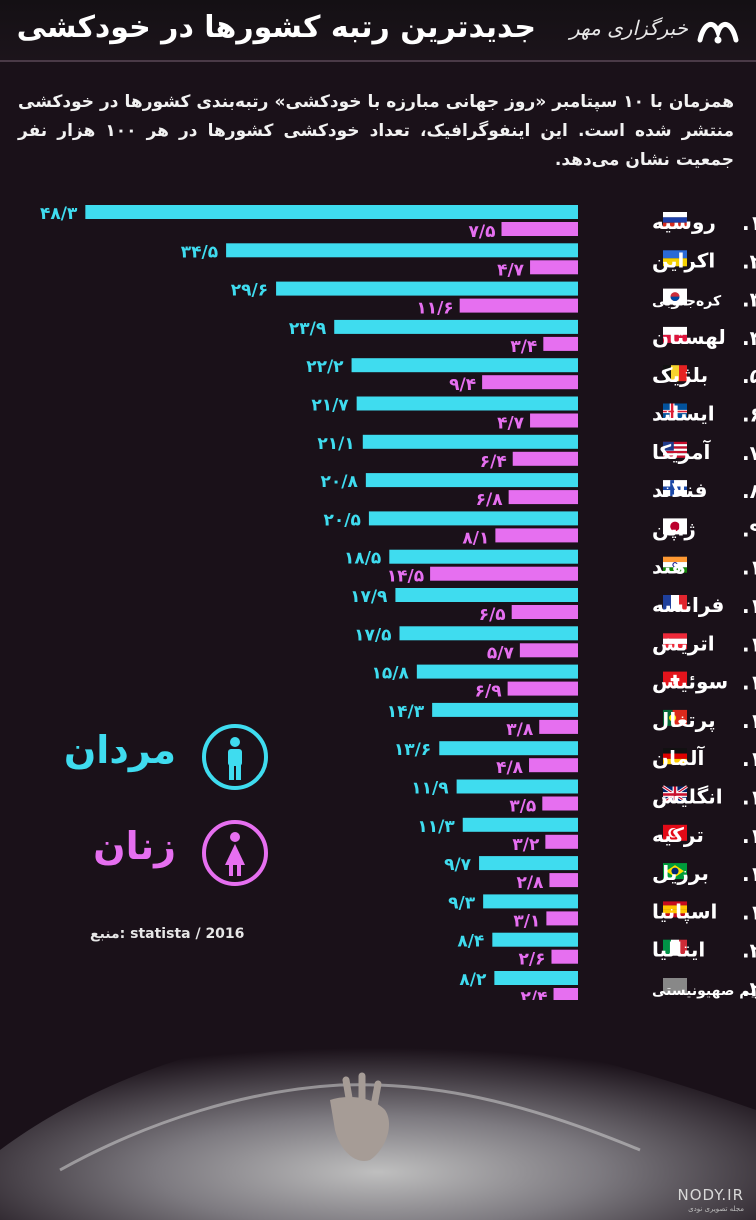 Image resolution: width=756 pixels, height=1220 pixels. I want to click on rank-label: ۱۶., so click(749, 798).